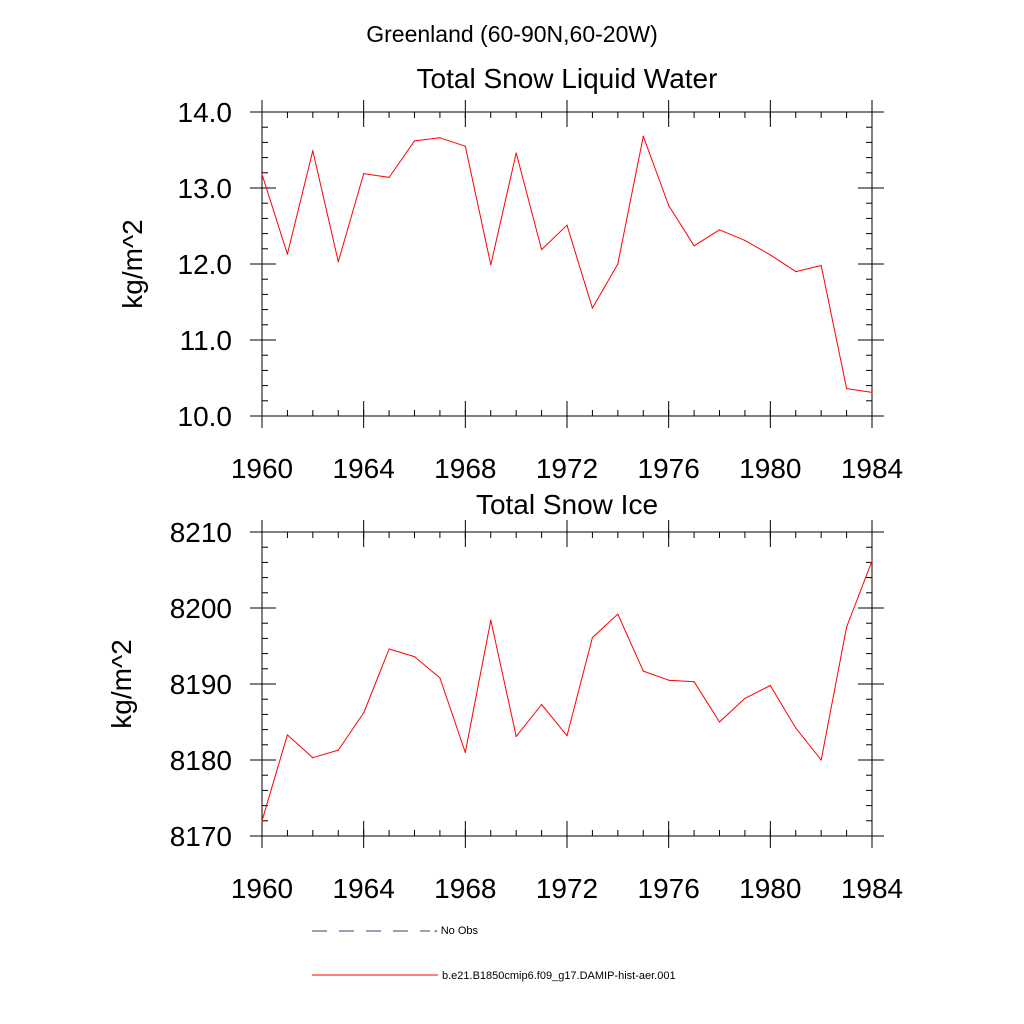 This screenshot has width=1024, height=1024. Describe the element at coordinates (511, 34) in the screenshot. I see `figure-suptitle: Greenland (60-90N,60-20W)` at that location.